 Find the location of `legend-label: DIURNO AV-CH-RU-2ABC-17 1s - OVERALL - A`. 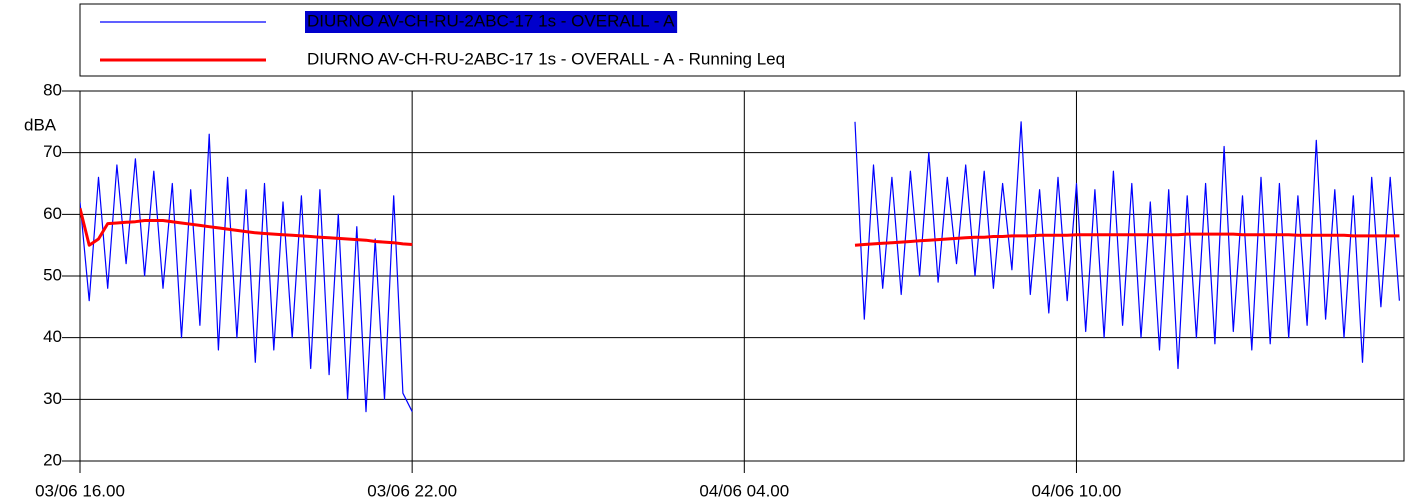

legend-label: DIURNO AV-CH-RU-2ABC-17 1s - OVERALL - A is located at coordinates (491, 20).